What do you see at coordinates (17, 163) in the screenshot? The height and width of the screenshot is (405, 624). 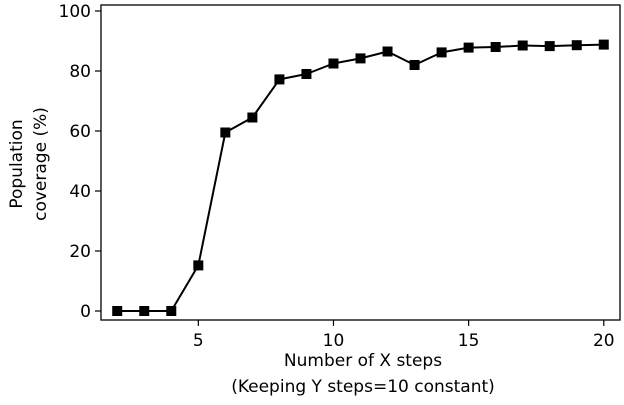 I see `y-axis-label-line1: Population` at bounding box center [17, 163].